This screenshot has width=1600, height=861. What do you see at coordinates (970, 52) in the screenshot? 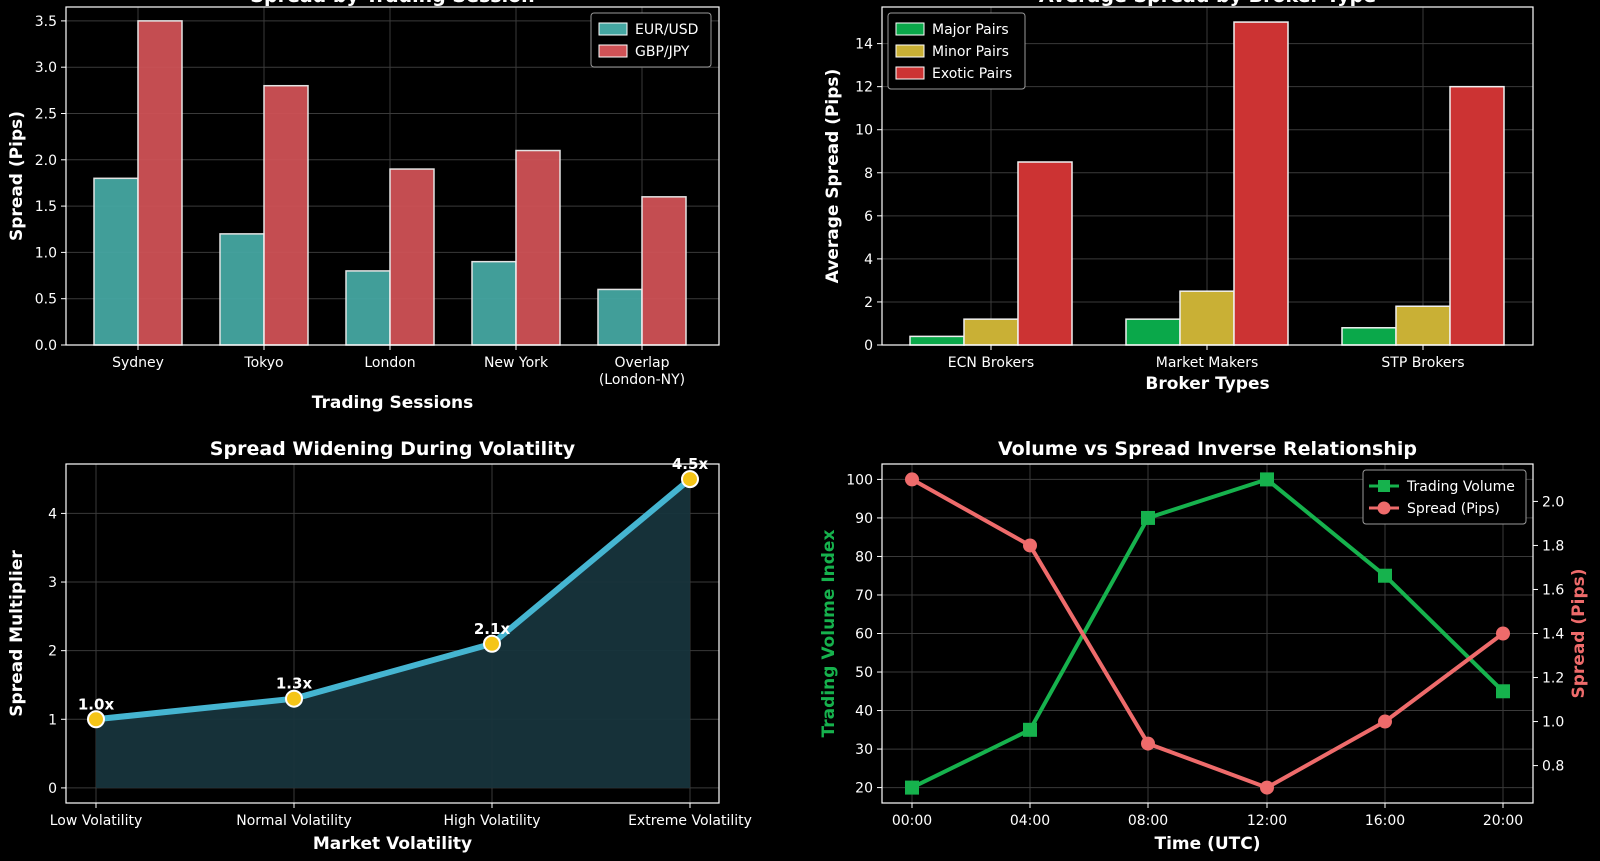
I see `legend-label: Minor Pairs` at bounding box center [970, 52].